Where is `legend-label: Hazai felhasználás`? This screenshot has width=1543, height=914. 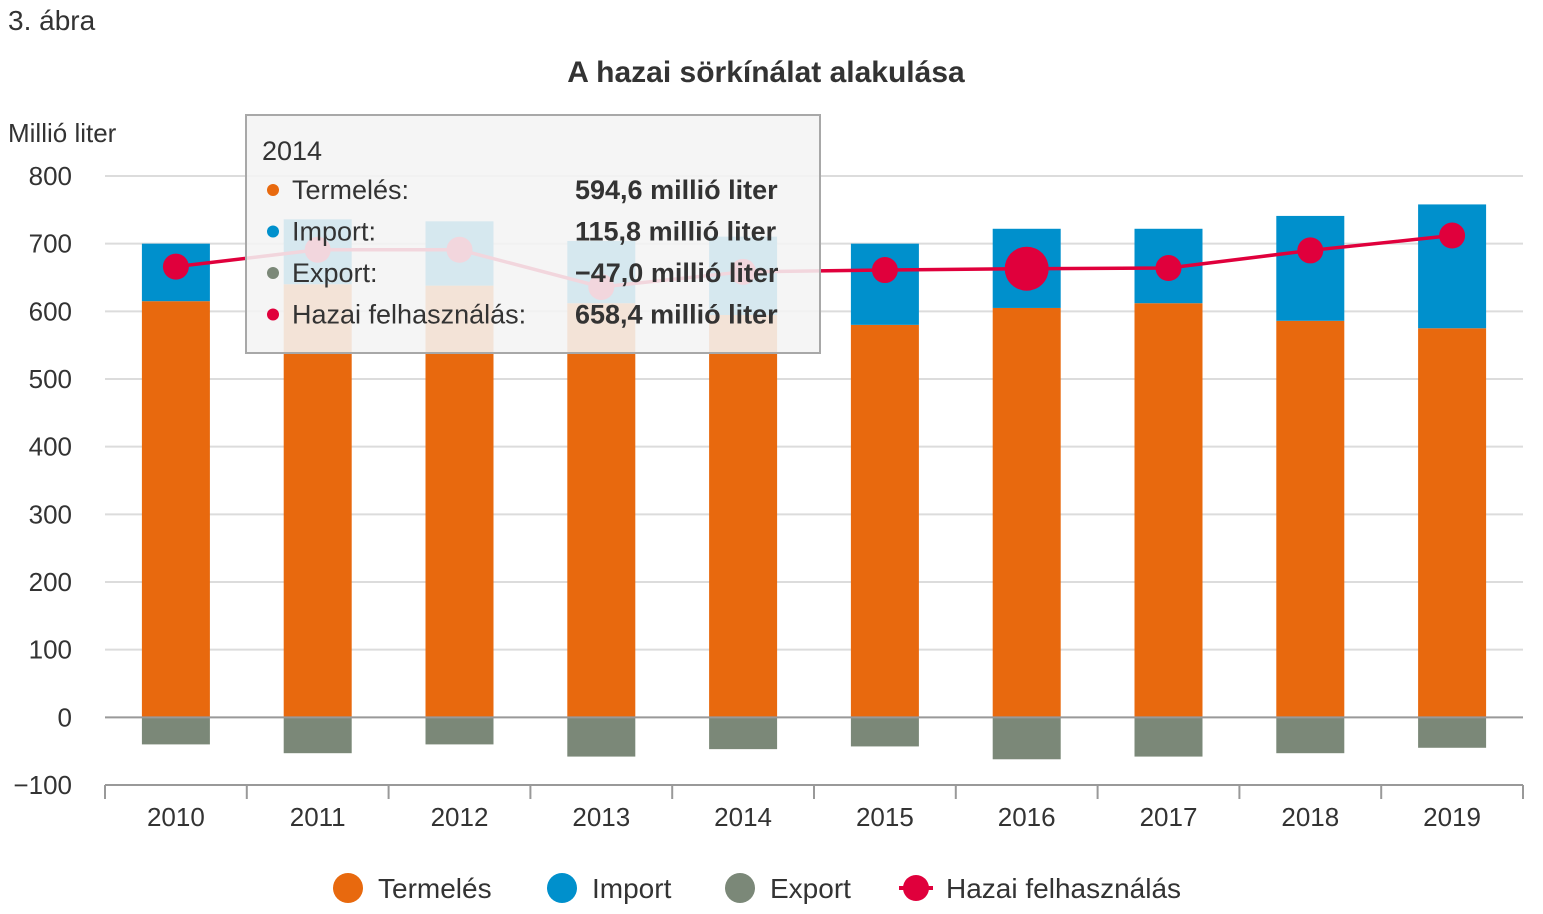
legend-label: Hazai felhasználás is located at coordinates (1063, 888).